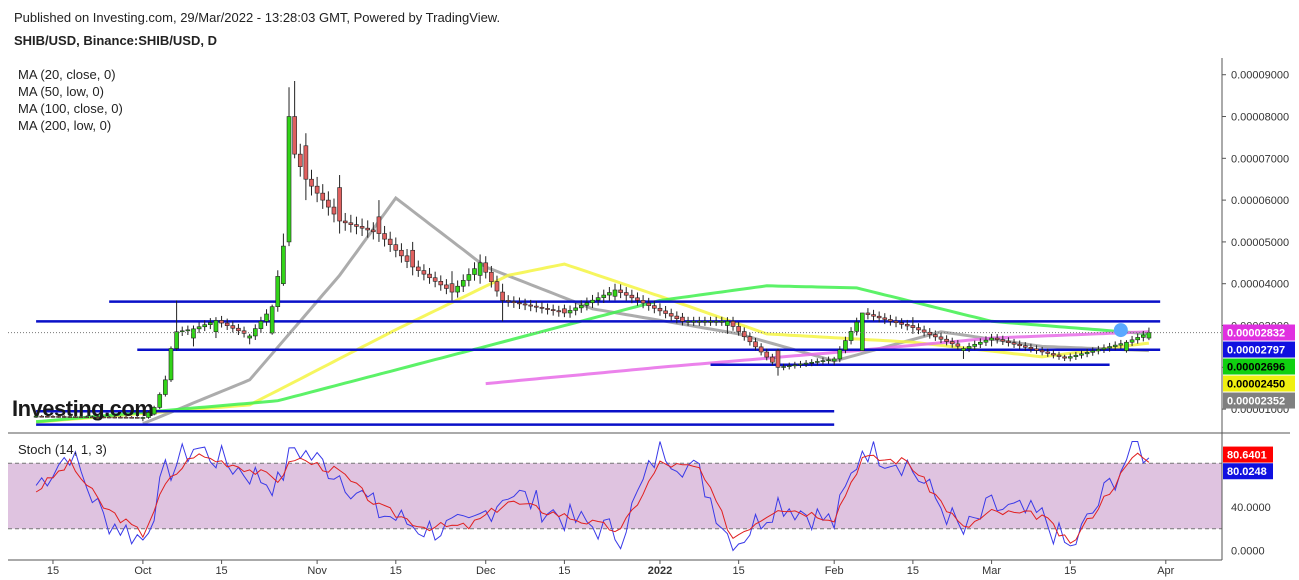 The width and height of the screenshot is (1299, 580). Describe the element at coordinates (991, 571) in the screenshot. I see `date-tick-label: Mar` at that location.